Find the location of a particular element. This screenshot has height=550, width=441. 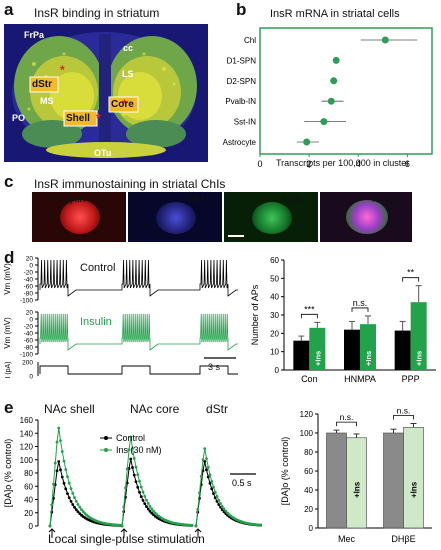

y-tick-label: 120 is located at coordinates (307, 414).